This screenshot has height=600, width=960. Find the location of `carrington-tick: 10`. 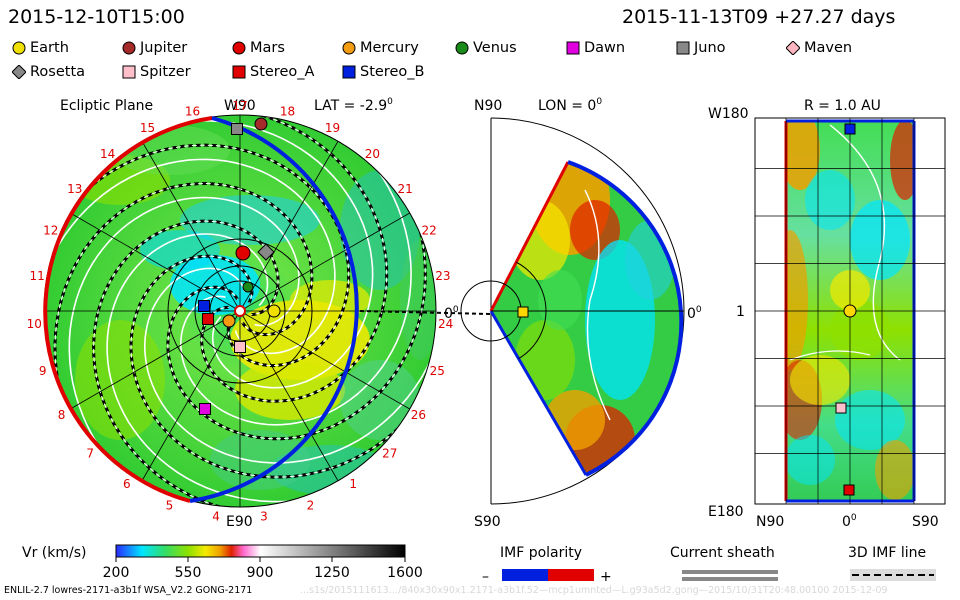

carrington-tick: 10 is located at coordinates (34, 324).